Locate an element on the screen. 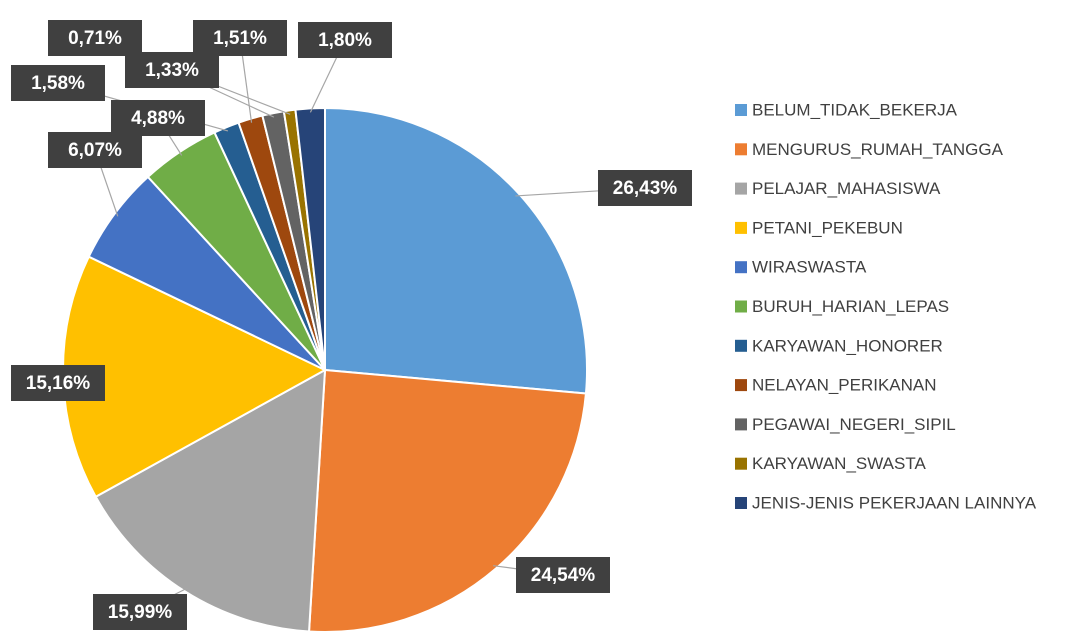  data-label: 1,33% is located at coordinates (172, 70).